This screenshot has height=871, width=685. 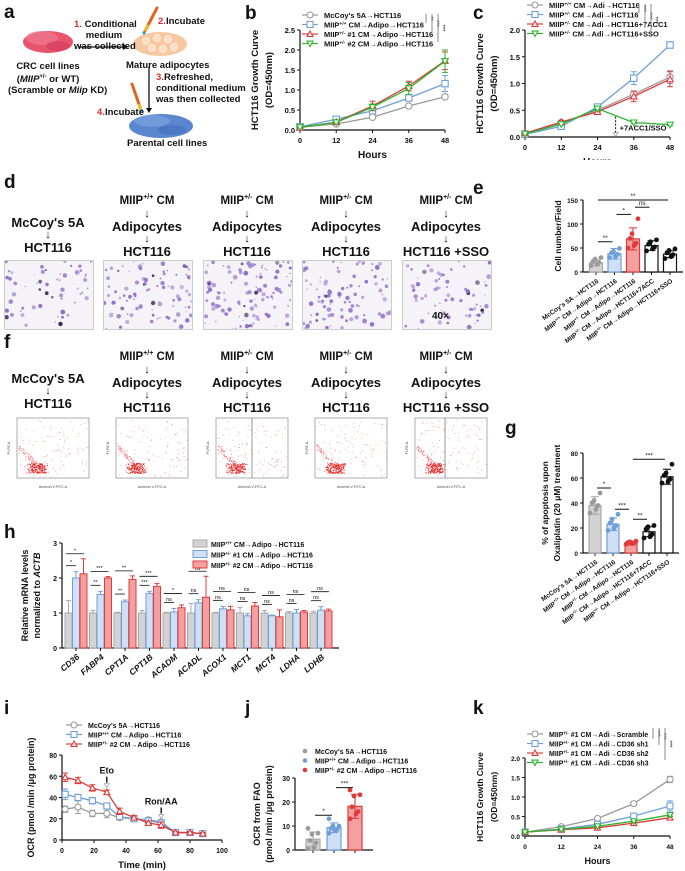 I want to click on y-tick-label: 0.0, so click(x=515, y=137).